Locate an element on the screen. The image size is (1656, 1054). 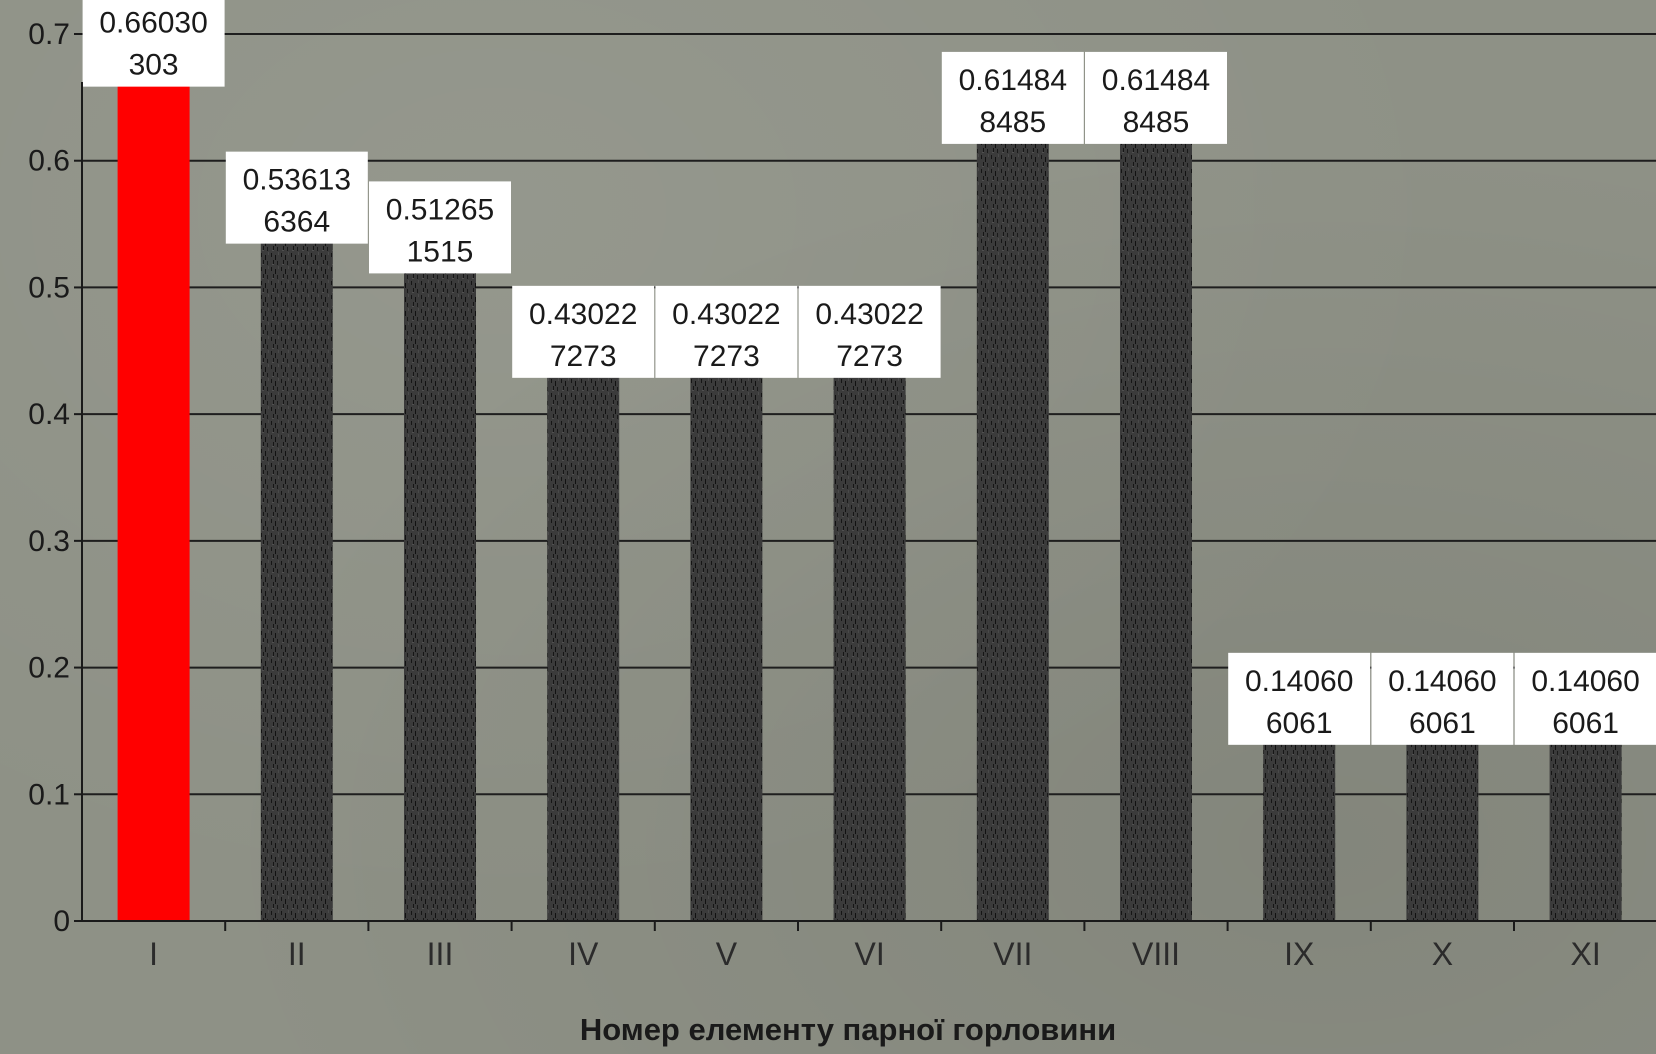
data-label-IV: 0.43022 7273 is located at coordinates (583, 331).